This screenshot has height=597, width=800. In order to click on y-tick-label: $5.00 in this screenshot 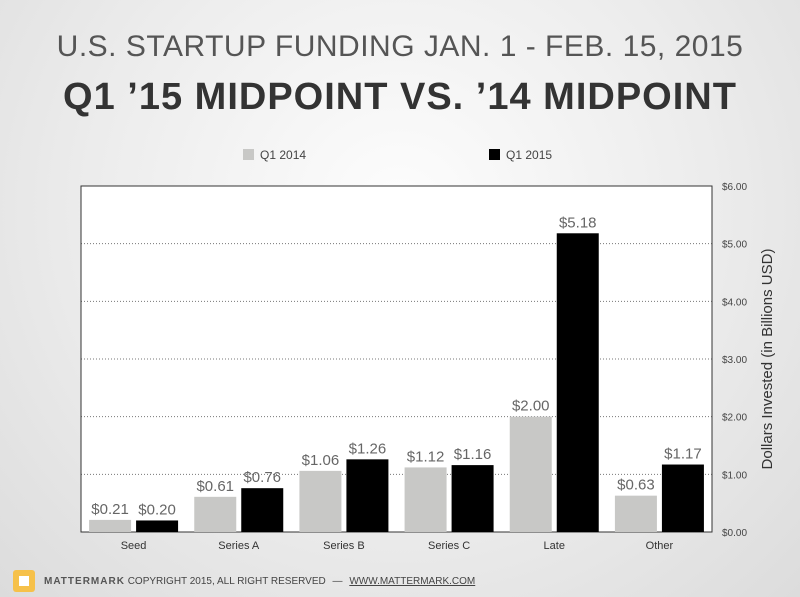, I will do `click(734, 245)`.